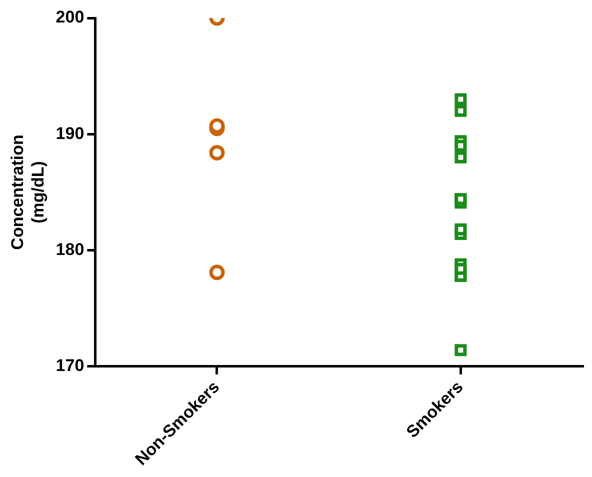 Image resolution: width=592 pixels, height=477 pixels. What do you see at coordinates (70, 366) in the screenshot?
I see `y-tick-label: 170` at bounding box center [70, 366].